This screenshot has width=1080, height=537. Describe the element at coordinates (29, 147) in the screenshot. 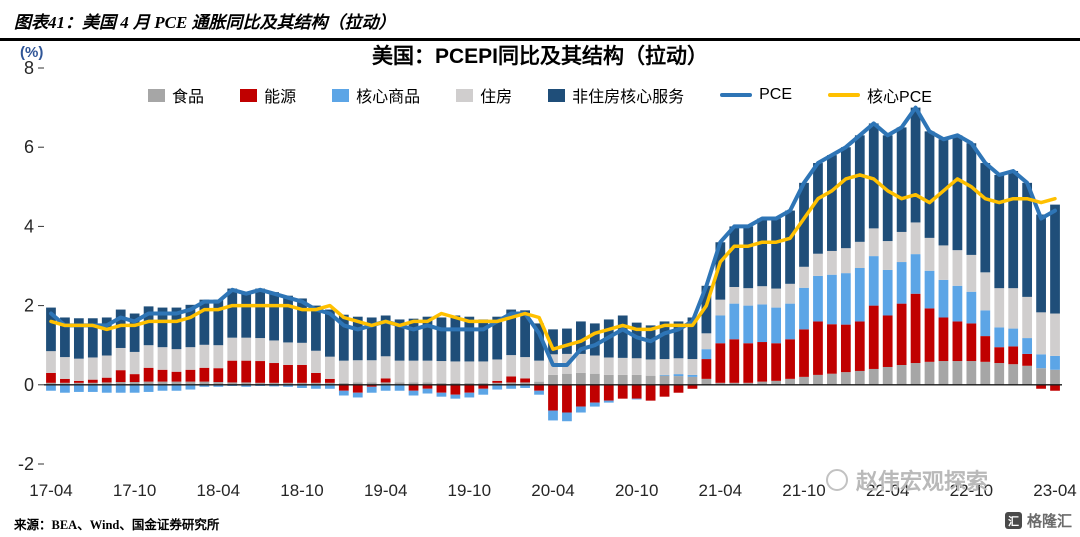

I see `y-tick-label: 6` at that location.